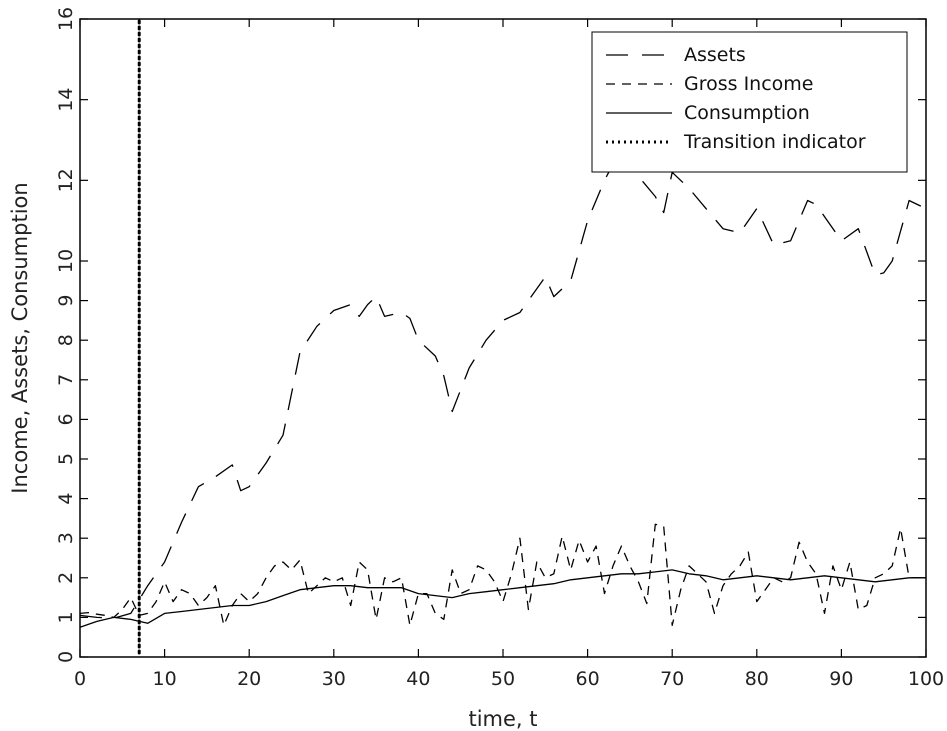 The height and width of the screenshot is (731, 947). Describe the element at coordinates (66, 419) in the screenshot. I see `y-tick-label: 6` at that location.